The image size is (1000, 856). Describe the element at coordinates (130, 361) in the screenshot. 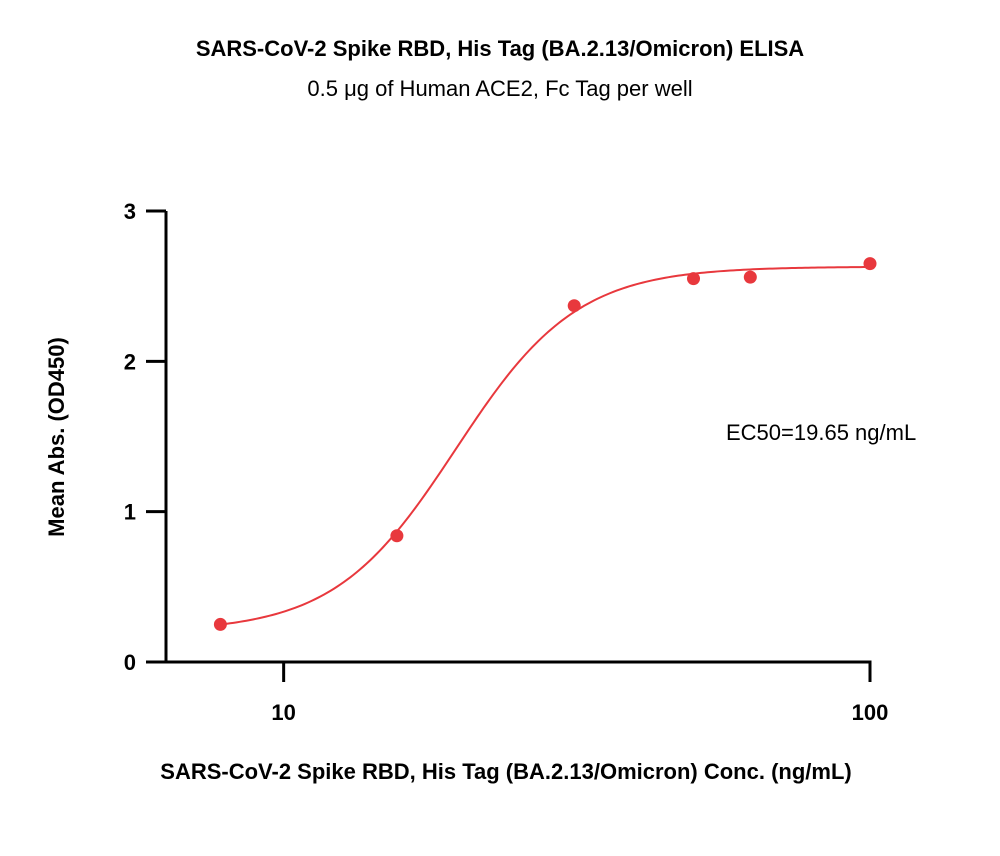

I see `y-tick-label: 2` at that location.